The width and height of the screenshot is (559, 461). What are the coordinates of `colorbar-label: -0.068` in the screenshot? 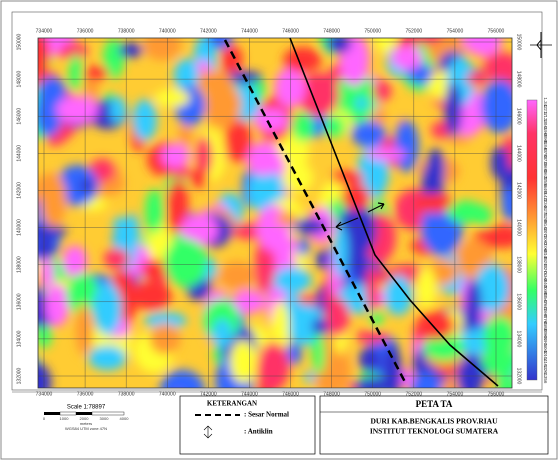 It's located at (545, 247).